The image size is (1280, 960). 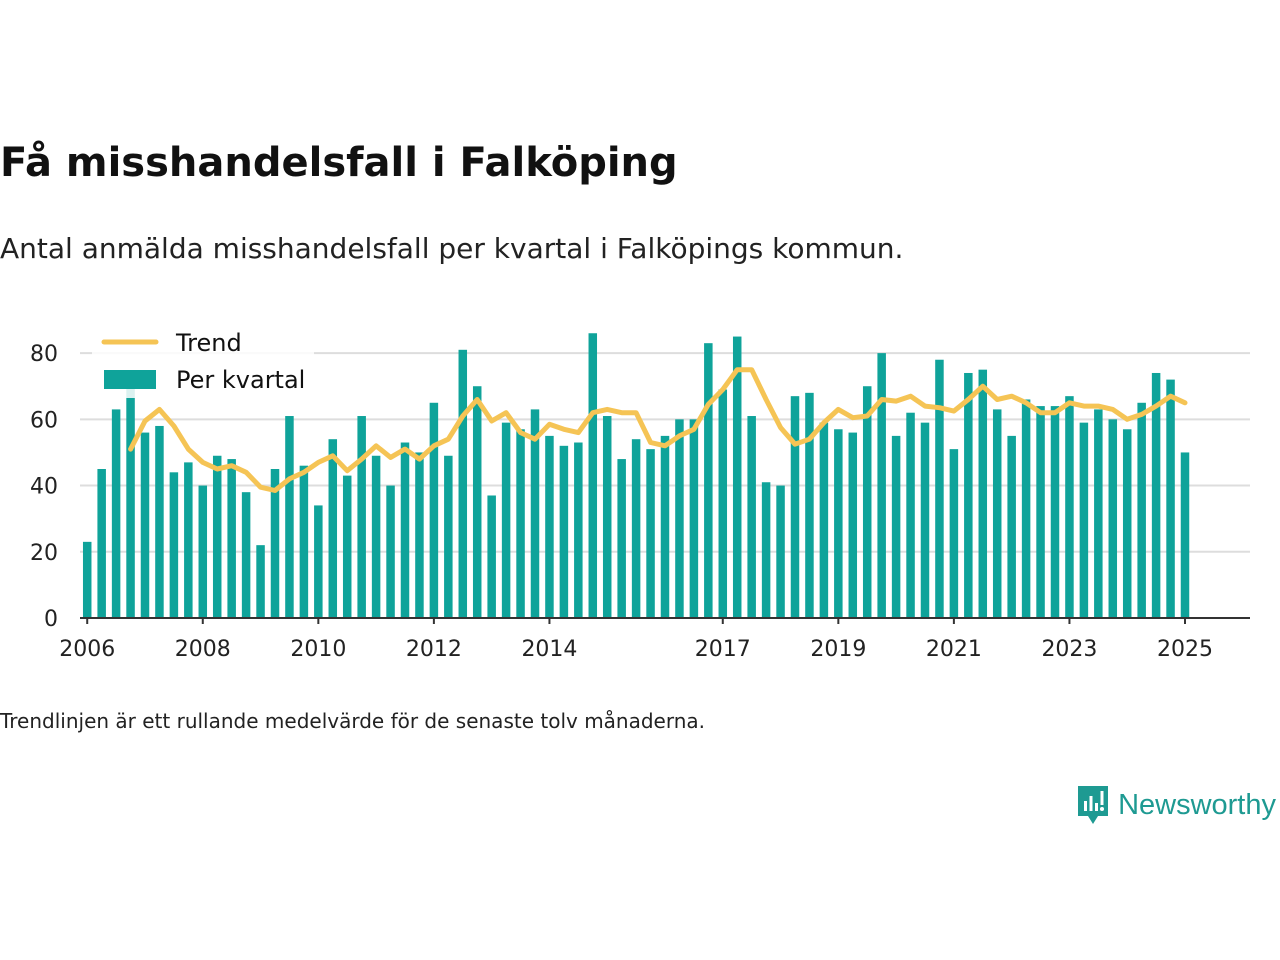 I want to click on legend-label-trend: Trend, so click(x=208, y=343).